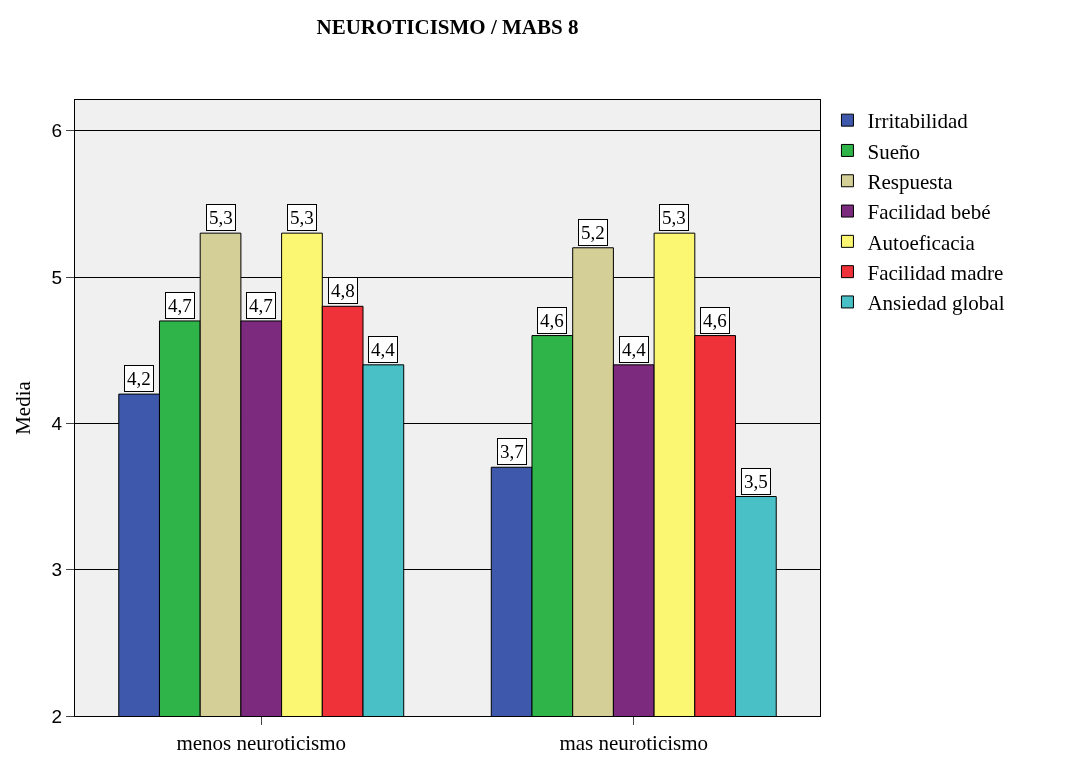 The width and height of the screenshot is (1073, 767). What do you see at coordinates (918, 121) in the screenshot?
I see `legend-label: Irritabilidad` at bounding box center [918, 121].